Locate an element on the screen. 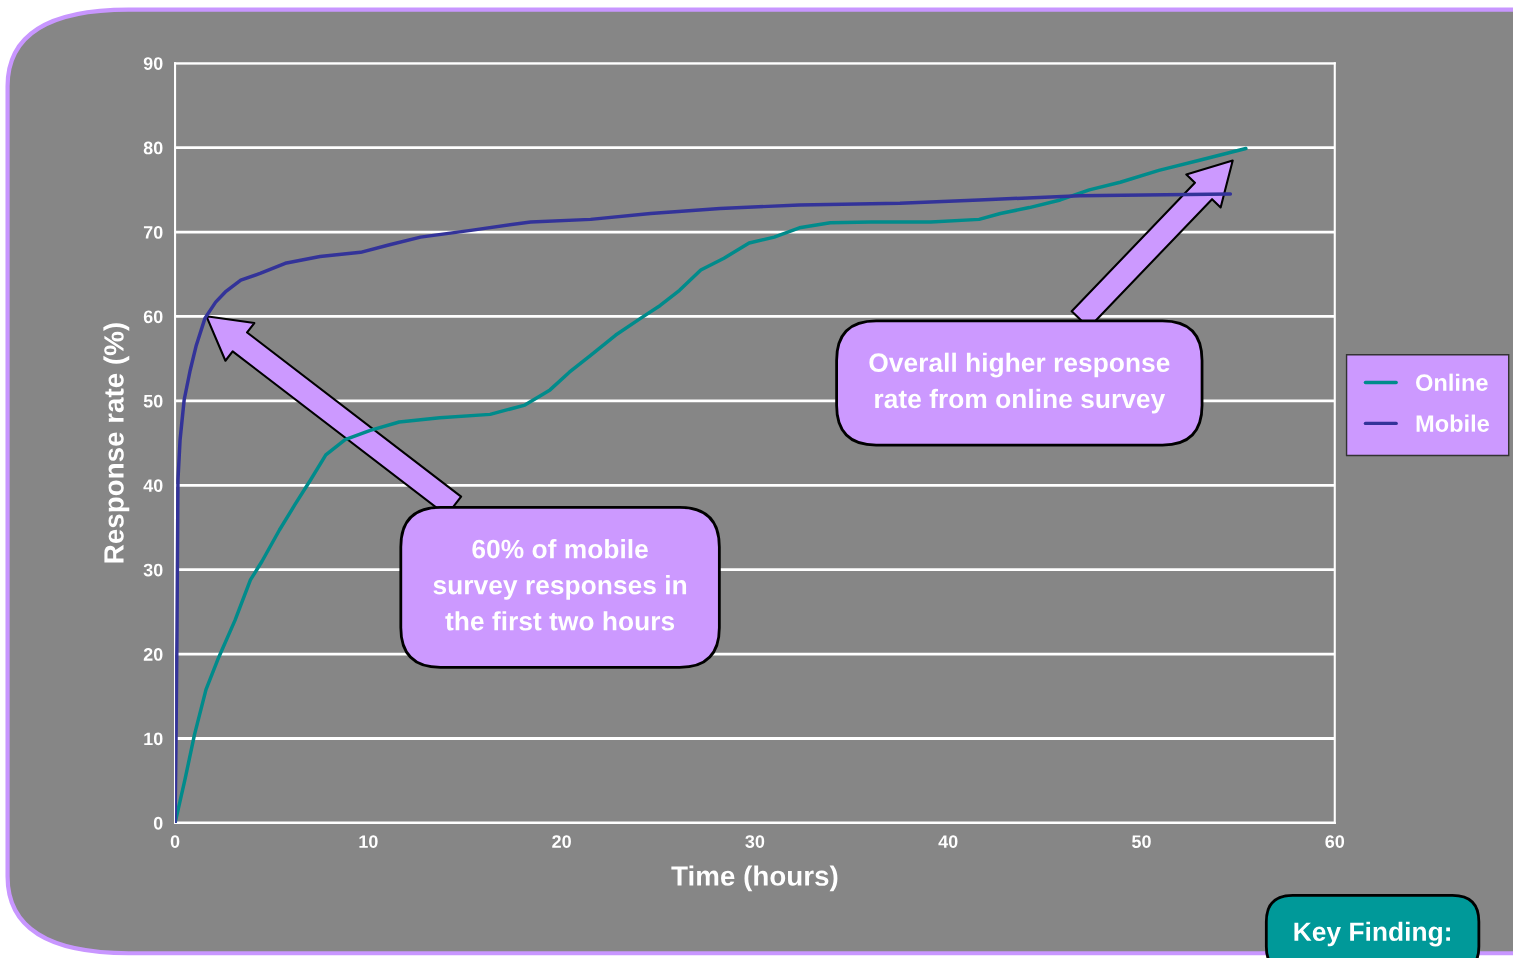 Image resolution: width=1513 pixels, height=958 pixels. y-tick-label: 80 is located at coordinates (153, 148).